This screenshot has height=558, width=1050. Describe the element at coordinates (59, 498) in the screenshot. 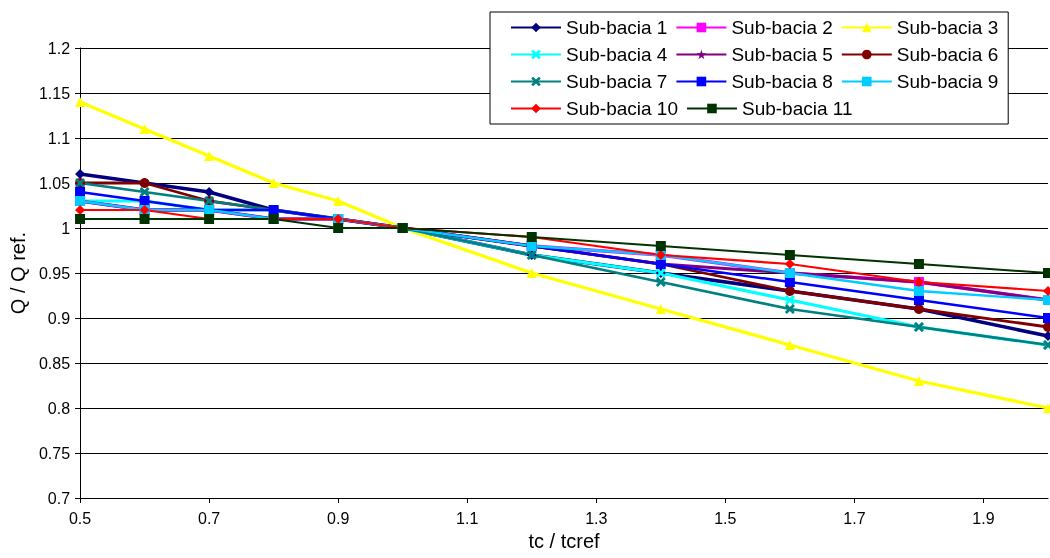

I see `y-tick-label: 0.7` at that location.